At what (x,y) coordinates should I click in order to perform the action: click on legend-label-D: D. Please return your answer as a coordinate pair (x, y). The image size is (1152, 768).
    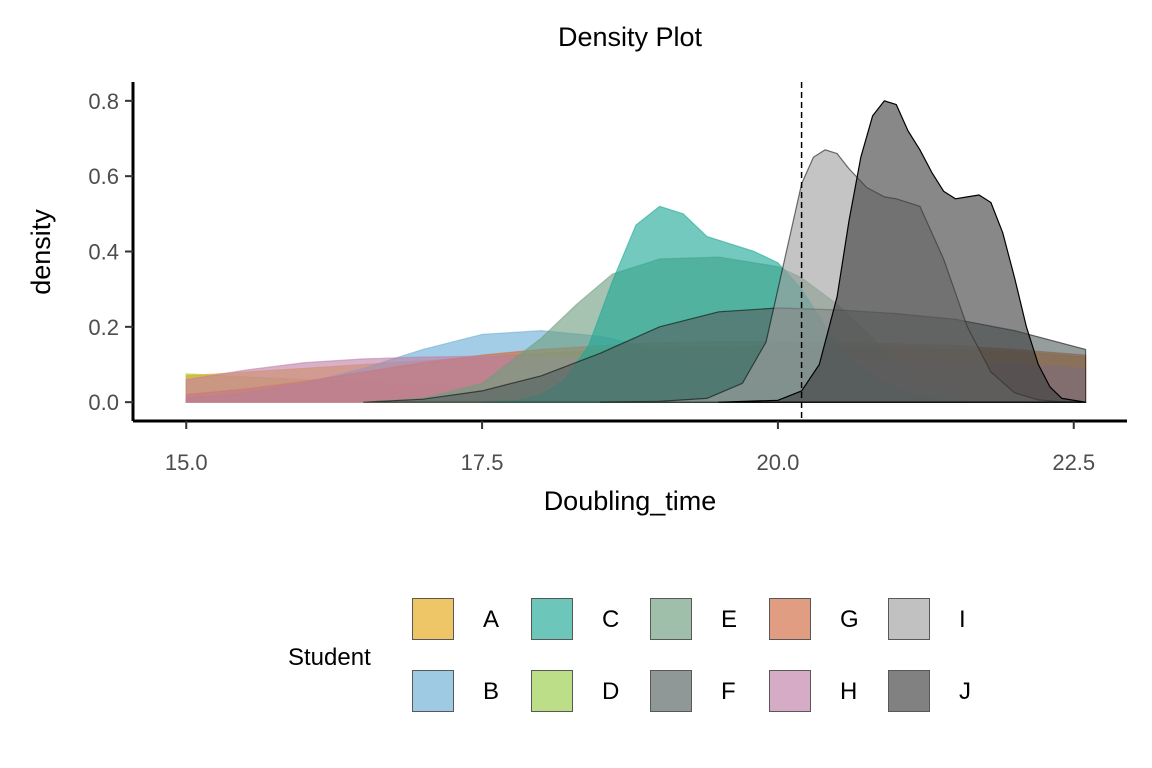
    Looking at the image, I should click on (611, 691).